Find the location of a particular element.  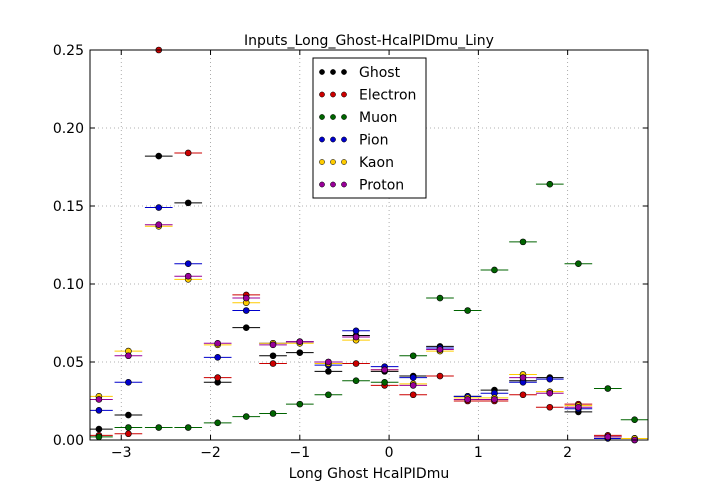

legend-item-proton: Proton is located at coordinates (361, 186).